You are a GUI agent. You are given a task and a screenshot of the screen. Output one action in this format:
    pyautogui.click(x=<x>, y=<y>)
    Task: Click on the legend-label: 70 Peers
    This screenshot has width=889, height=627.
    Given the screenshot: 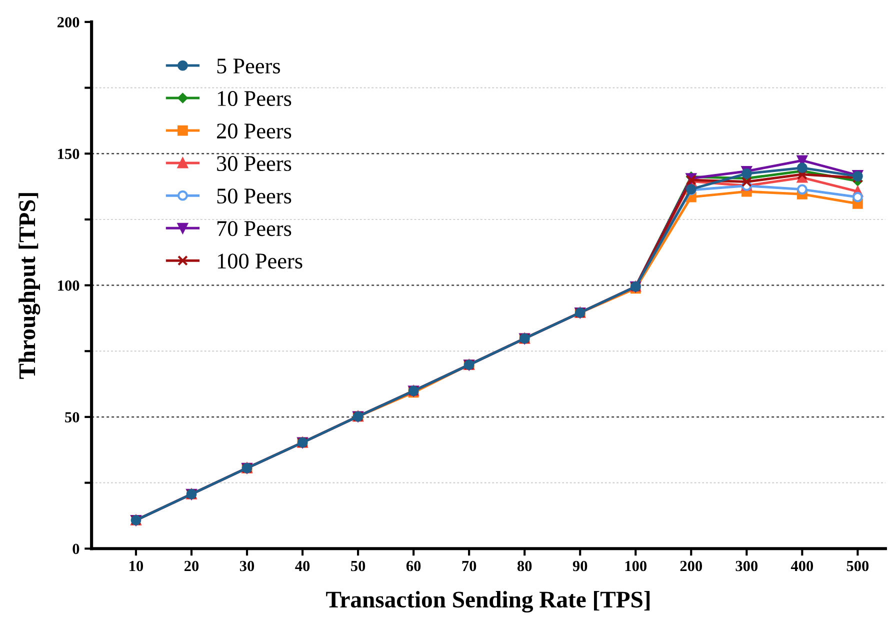 What is the action you would take?
    pyautogui.click(x=254, y=228)
    